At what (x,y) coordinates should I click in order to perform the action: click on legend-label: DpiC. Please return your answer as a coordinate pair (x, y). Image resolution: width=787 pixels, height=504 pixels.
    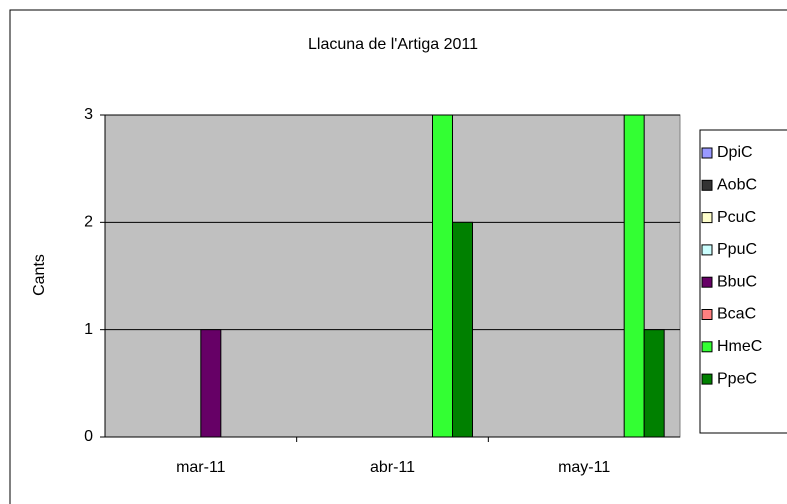
    Looking at the image, I should click on (735, 152).